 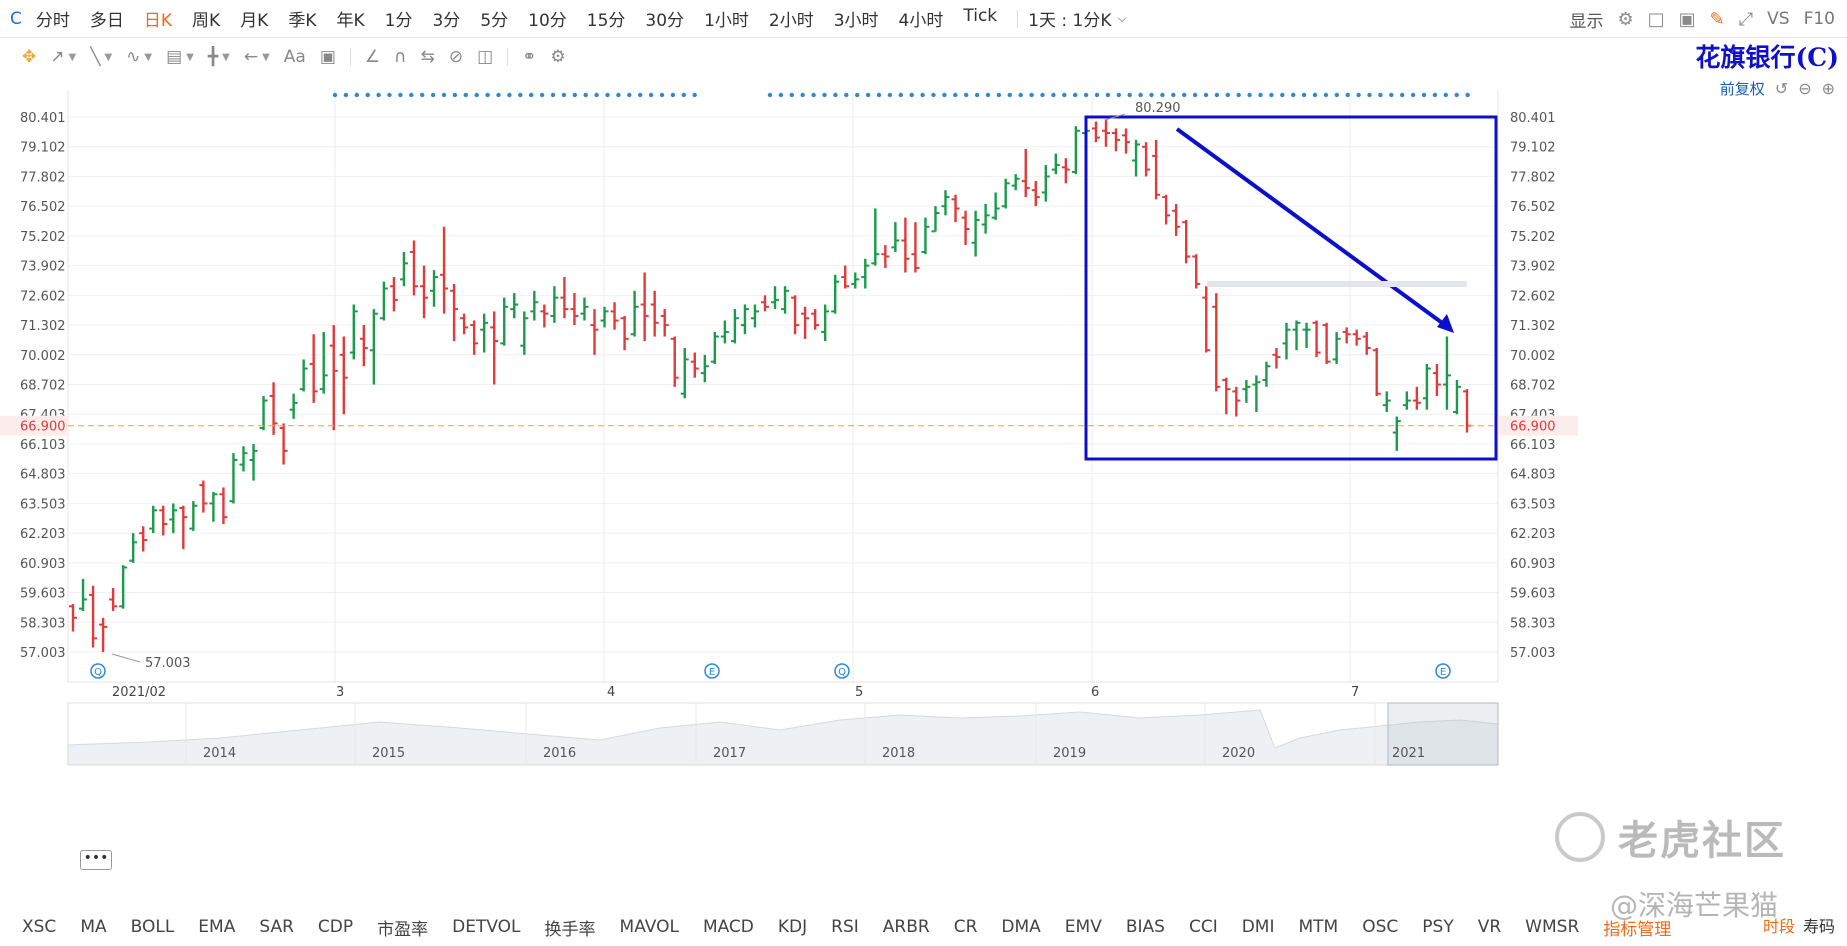 What do you see at coordinates (649, 927) in the screenshot?
I see `indicator-tab: MAVOL` at bounding box center [649, 927].